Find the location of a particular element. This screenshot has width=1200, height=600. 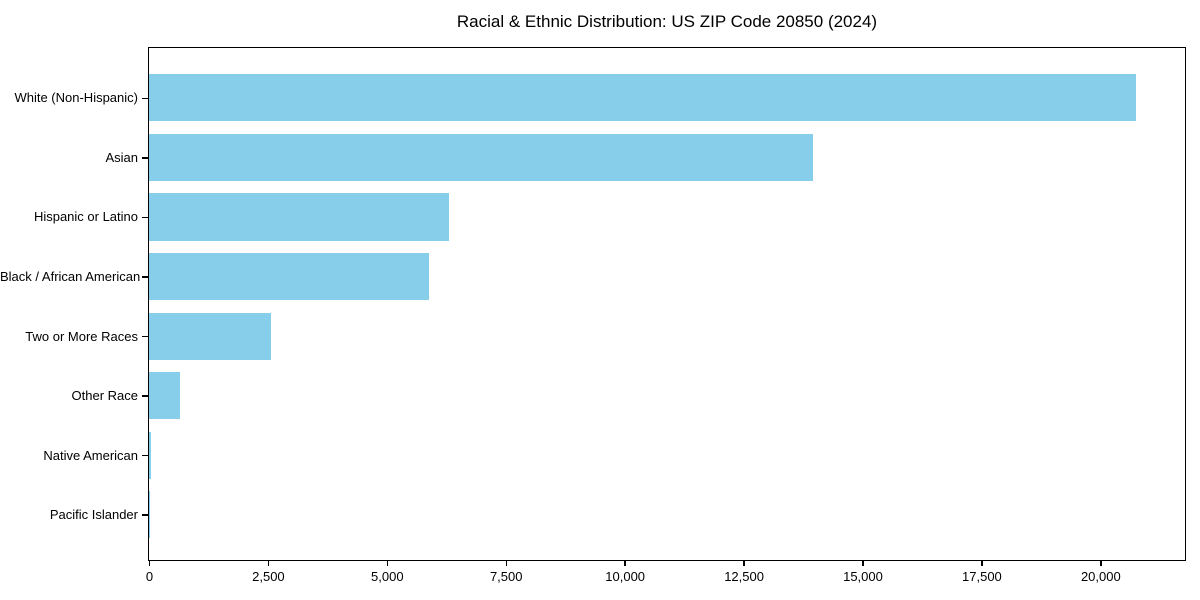

x-tick-label-17500: 17,500 is located at coordinates (982, 576).